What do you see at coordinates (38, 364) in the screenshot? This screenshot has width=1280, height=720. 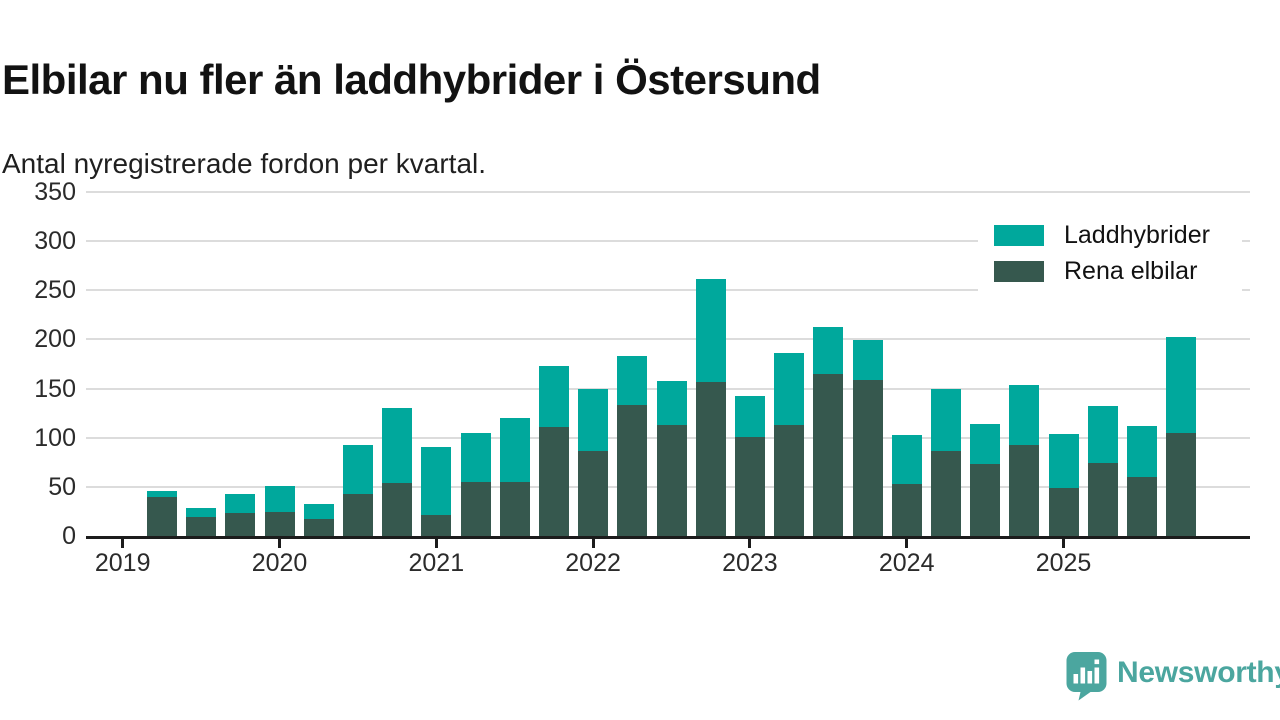 I see `y-axis: 0 50 100 150 200 250 300 350` at bounding box center [38, 364].